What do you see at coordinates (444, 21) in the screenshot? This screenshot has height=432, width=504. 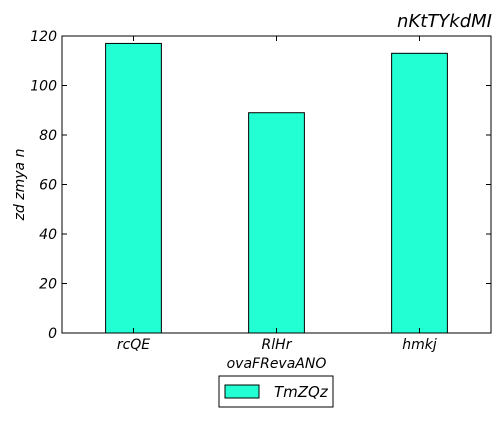 I see `chart-title: nKtTYkdMI` at bounding box center [444, 21].